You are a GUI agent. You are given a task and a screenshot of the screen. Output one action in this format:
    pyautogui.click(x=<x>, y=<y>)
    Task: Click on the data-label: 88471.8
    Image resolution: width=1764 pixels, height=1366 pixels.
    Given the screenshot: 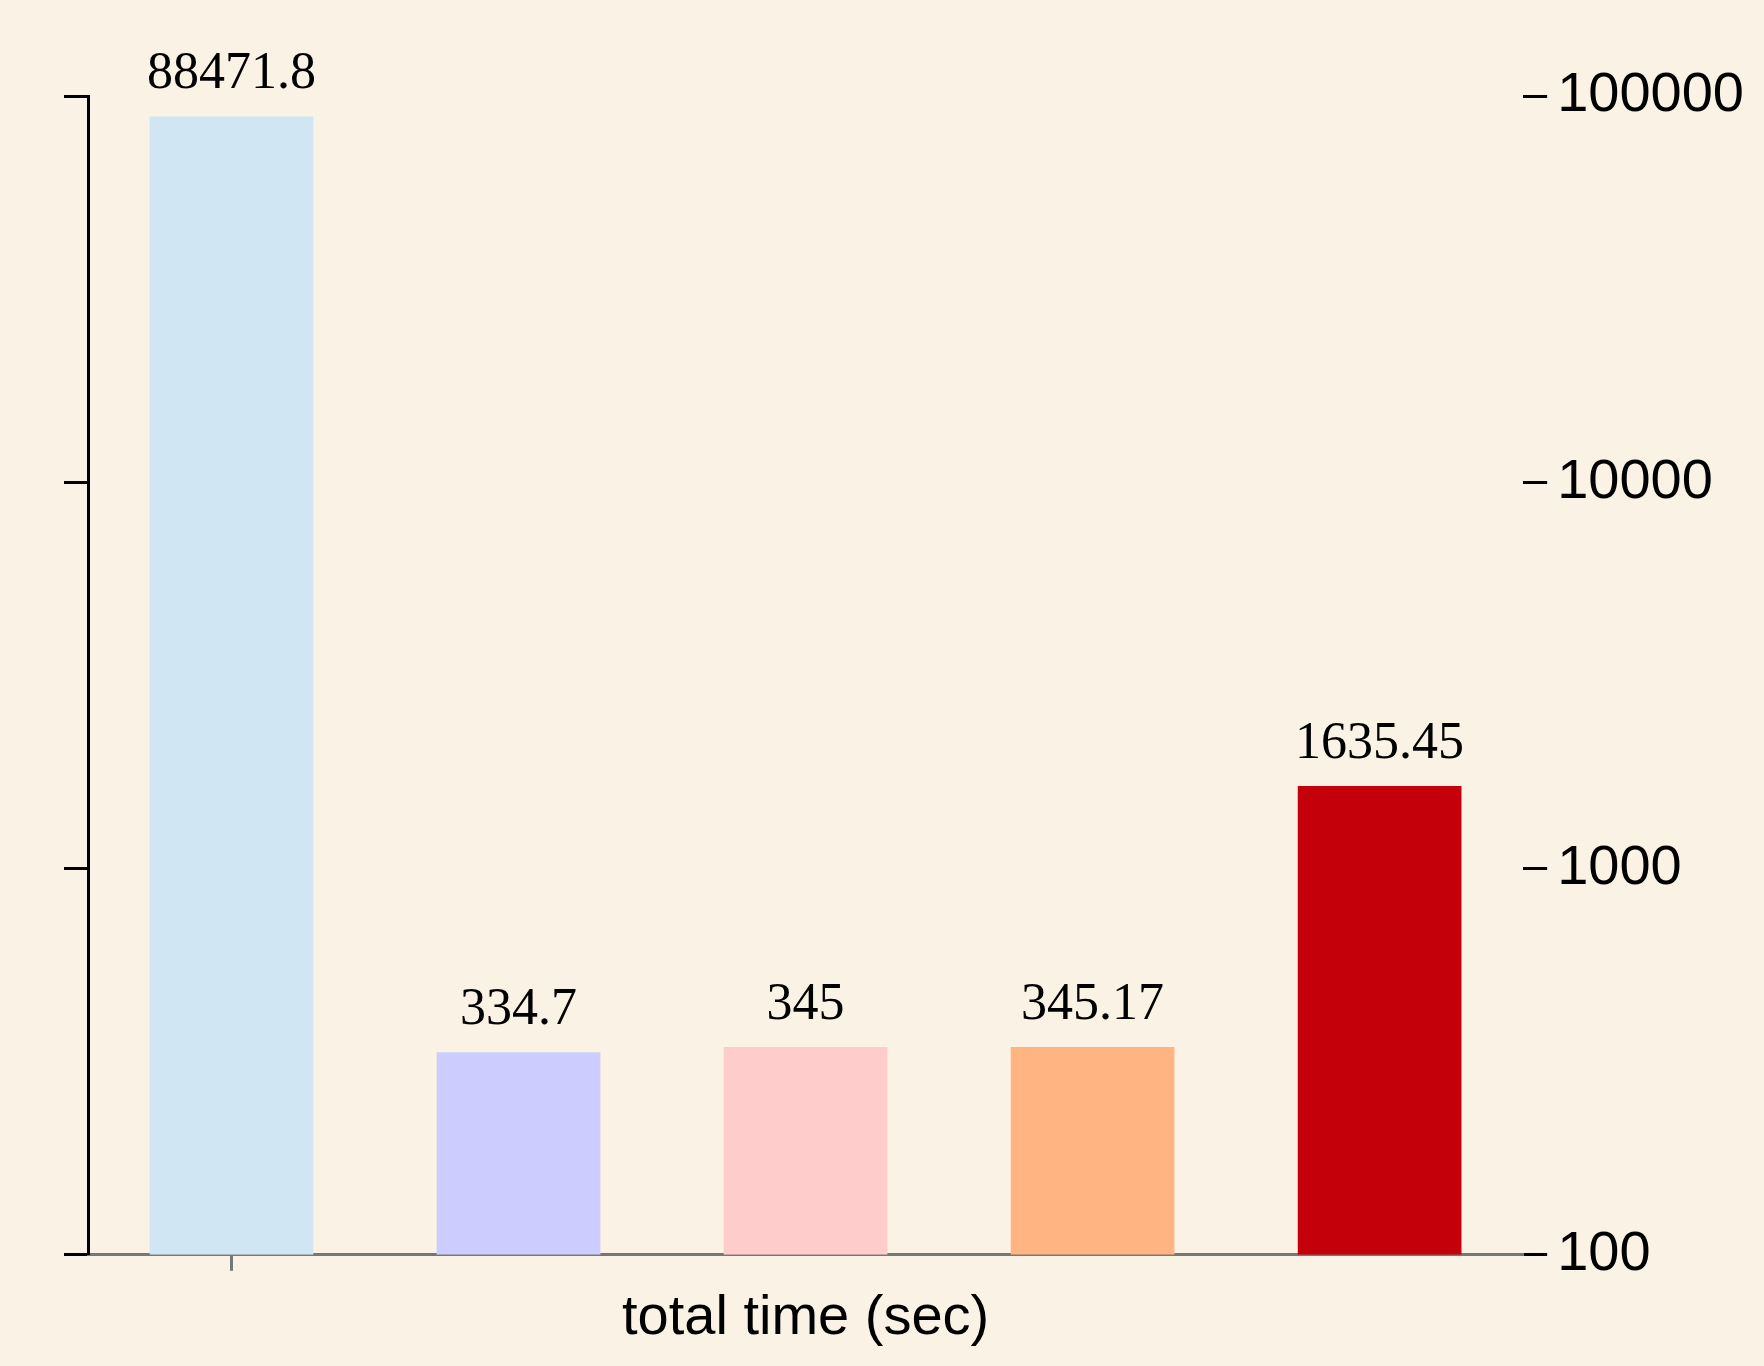 What is the action you would take?
    pyautogui.click(x=232, y=71)
    